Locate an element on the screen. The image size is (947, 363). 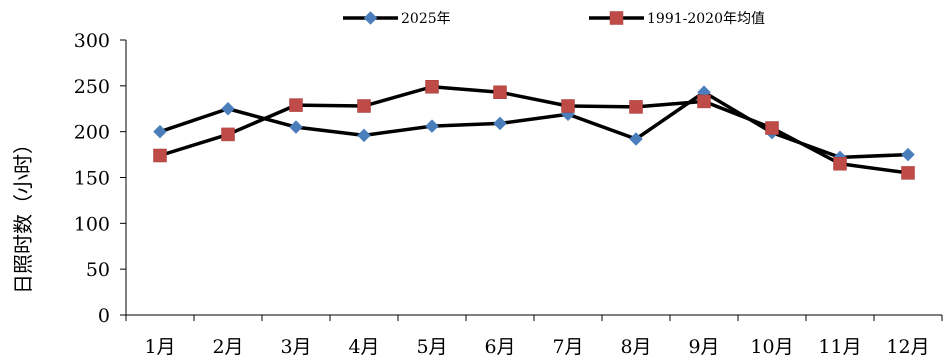
y-tick-label: 100 is located at coordinates (92, 224).